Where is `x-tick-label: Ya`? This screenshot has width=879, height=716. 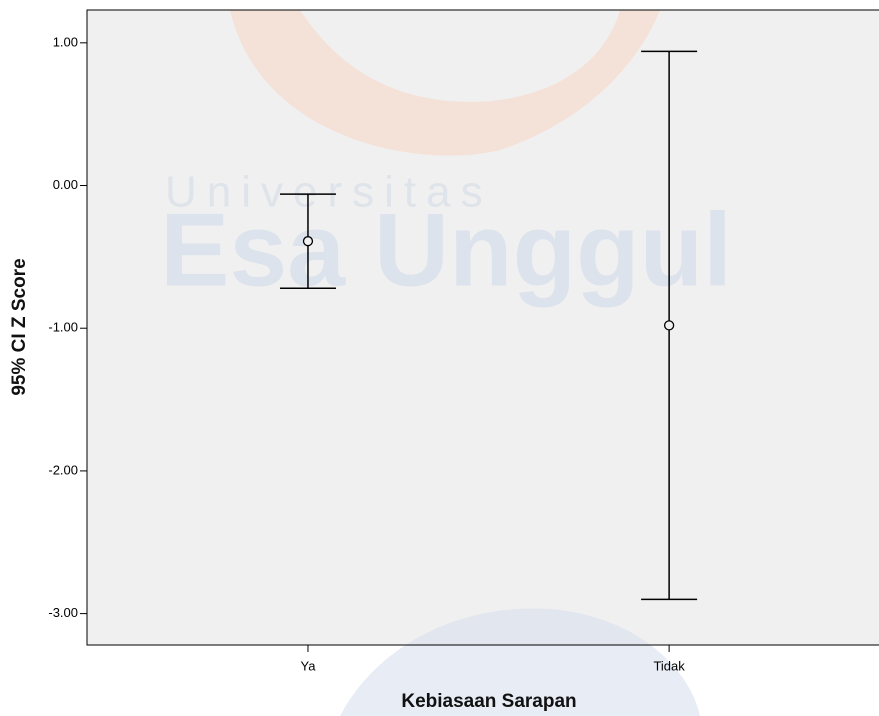
x-tick-label: Ya is located at coordinates (308, 665).